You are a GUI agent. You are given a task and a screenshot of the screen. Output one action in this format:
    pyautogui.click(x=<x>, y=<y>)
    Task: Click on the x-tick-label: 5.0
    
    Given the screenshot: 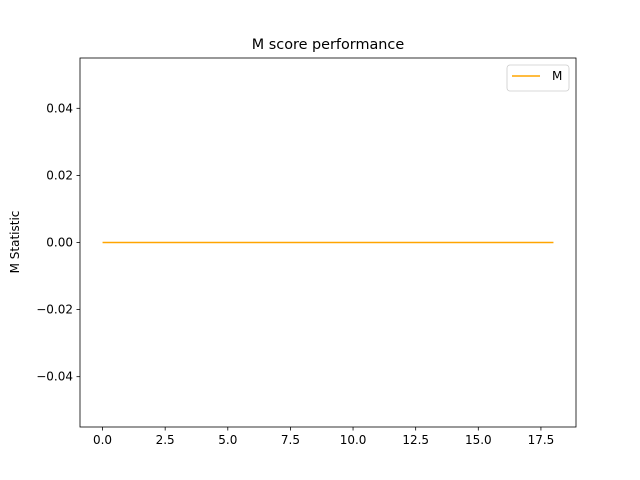 What is the action you would take?
    pyautogui.click(x=227, y=440)
    